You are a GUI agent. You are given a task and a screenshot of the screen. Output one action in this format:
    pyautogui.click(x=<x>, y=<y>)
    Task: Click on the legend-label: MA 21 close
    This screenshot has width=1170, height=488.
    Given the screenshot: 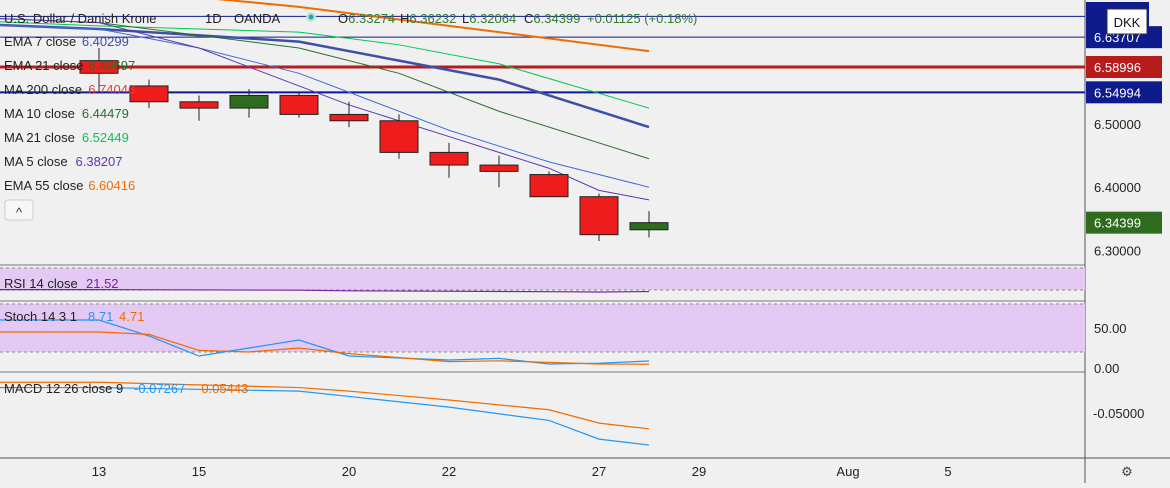 What is the action you would take?
    pyautogui.click(x=39, y=137)
    